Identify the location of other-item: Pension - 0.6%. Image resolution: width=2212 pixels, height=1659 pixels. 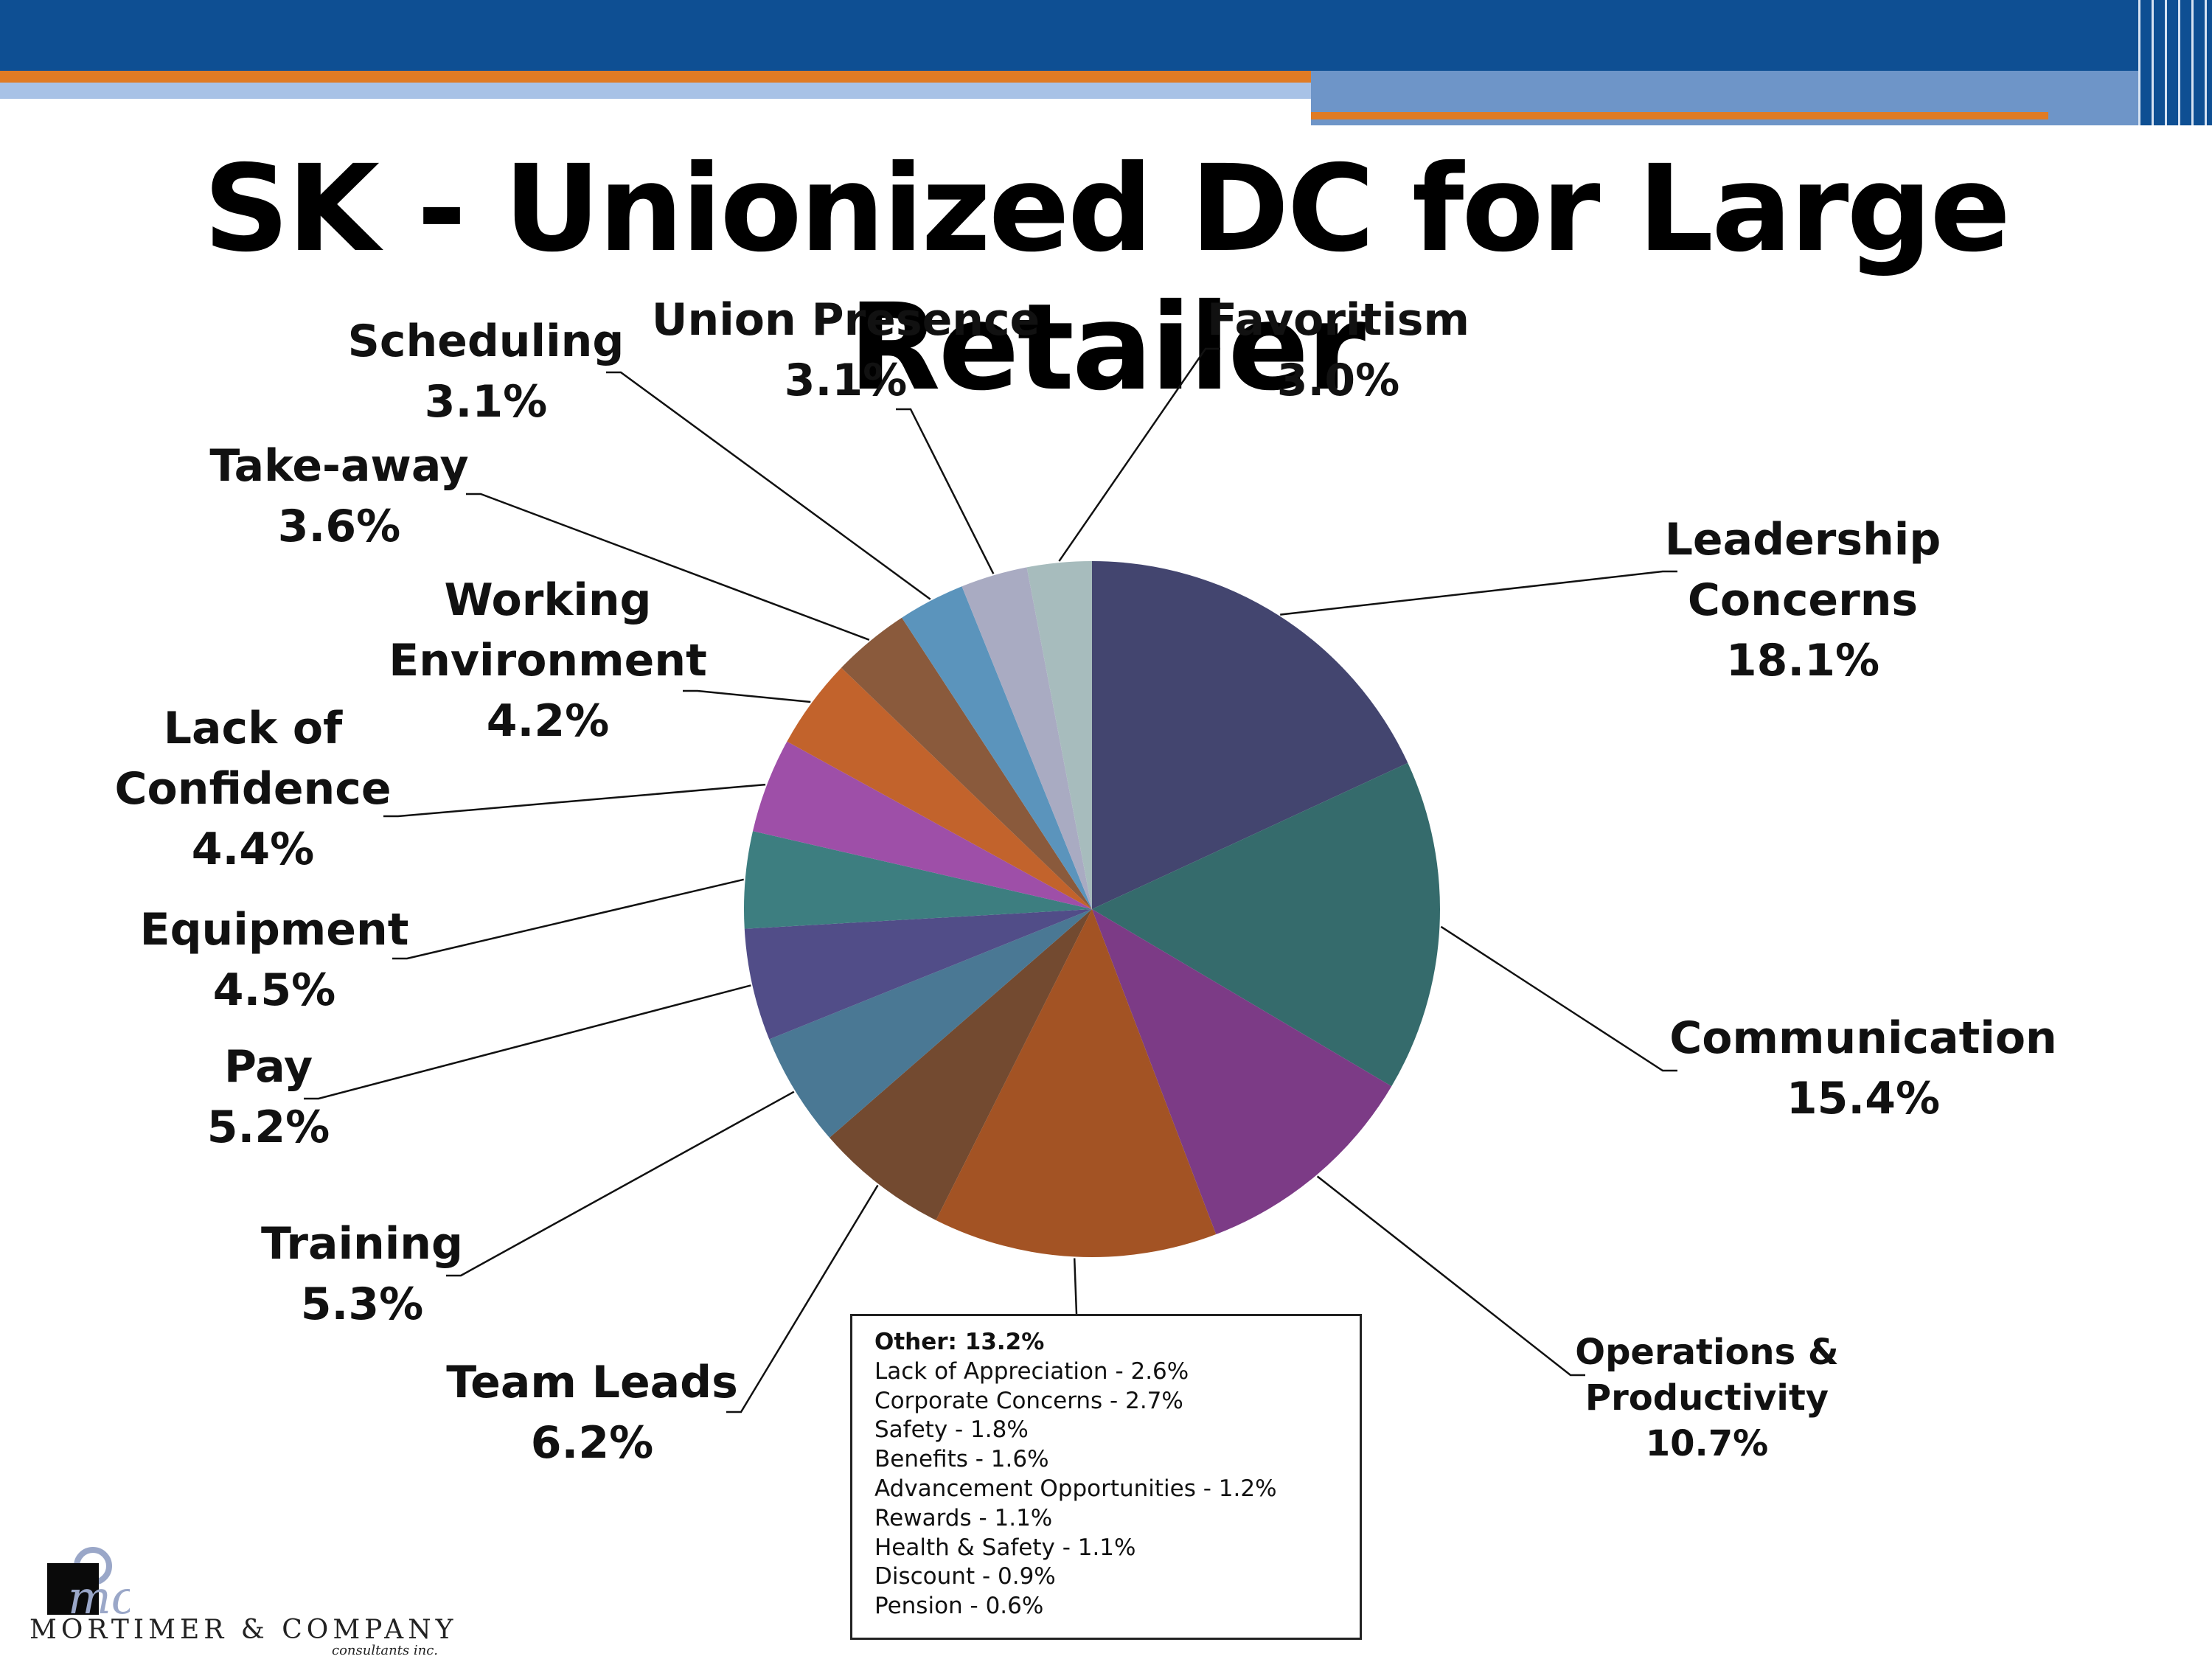
(959, 1606).